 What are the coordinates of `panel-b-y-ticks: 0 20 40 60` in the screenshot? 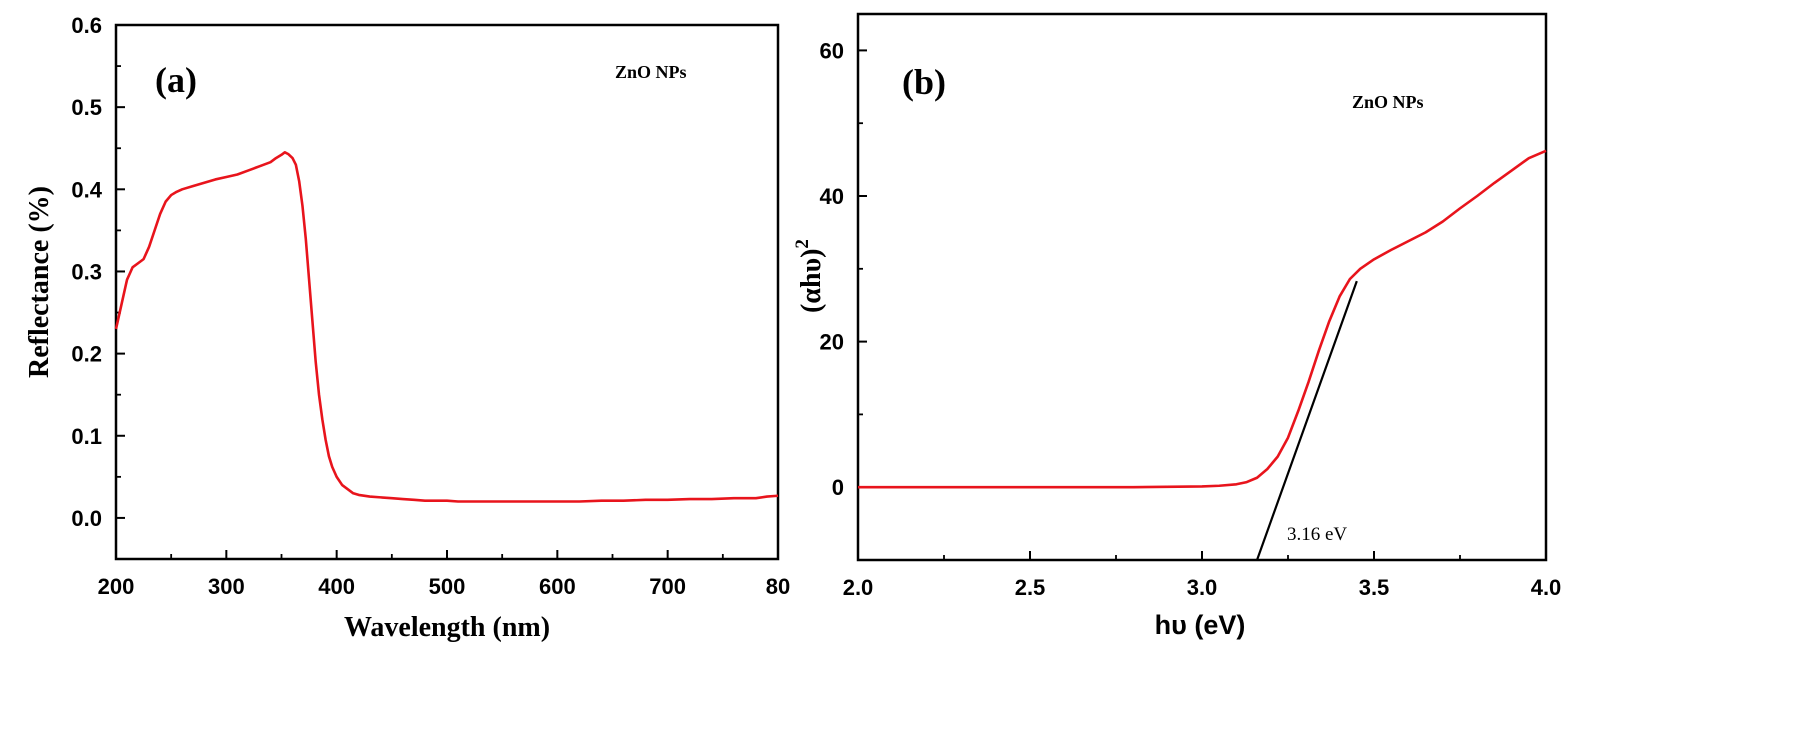 It's located at (843, 269).